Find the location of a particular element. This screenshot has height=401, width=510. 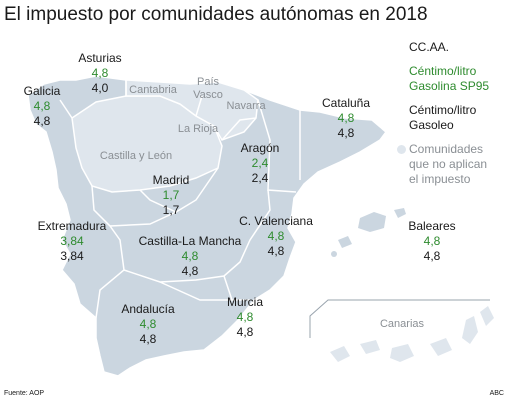

madrid-name: Madrid is located at coordinates (171, 180).